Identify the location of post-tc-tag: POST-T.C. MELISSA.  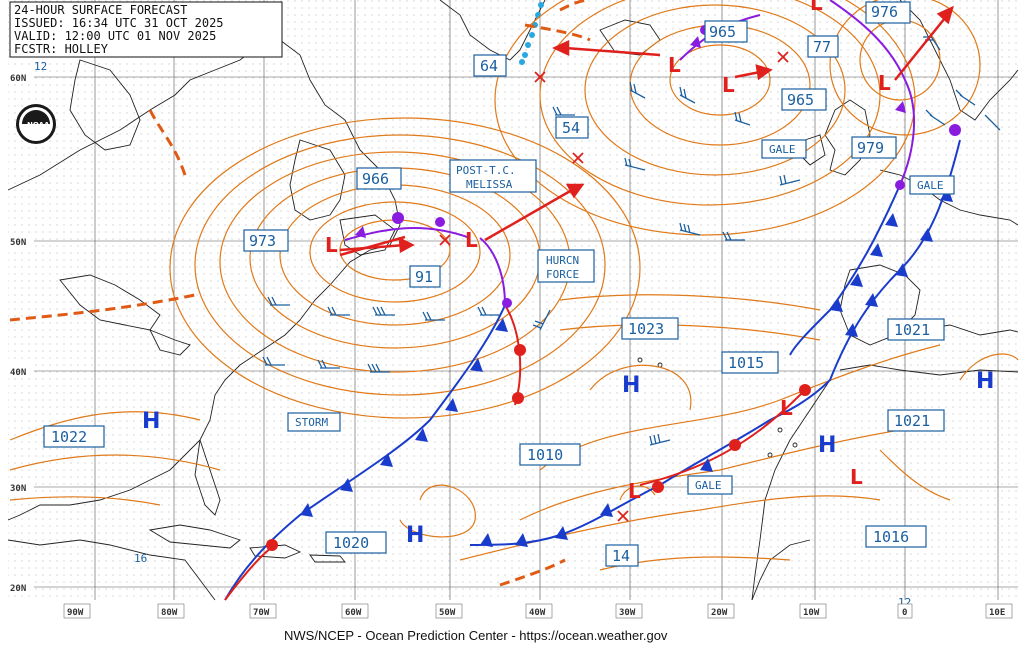
(493, 176).